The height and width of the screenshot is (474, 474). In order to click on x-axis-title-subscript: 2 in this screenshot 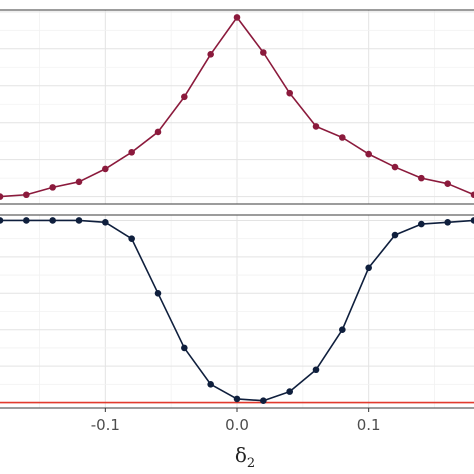, I will do `click(251, 463)`.